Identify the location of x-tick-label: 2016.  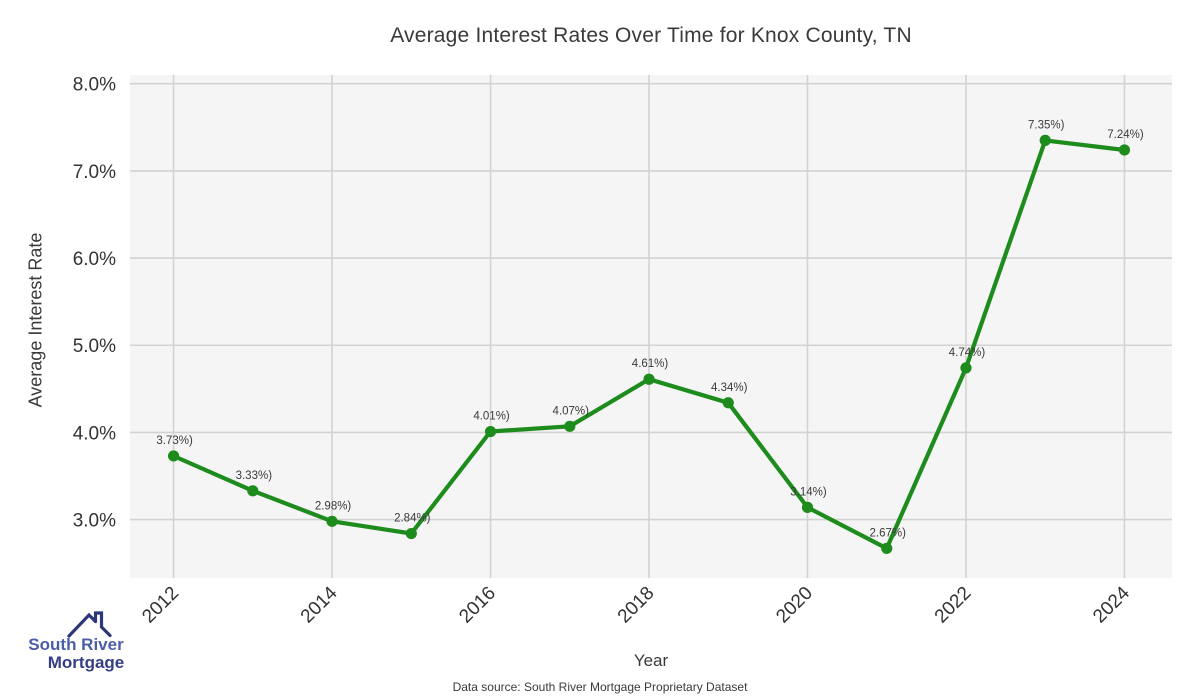
(477, 605).